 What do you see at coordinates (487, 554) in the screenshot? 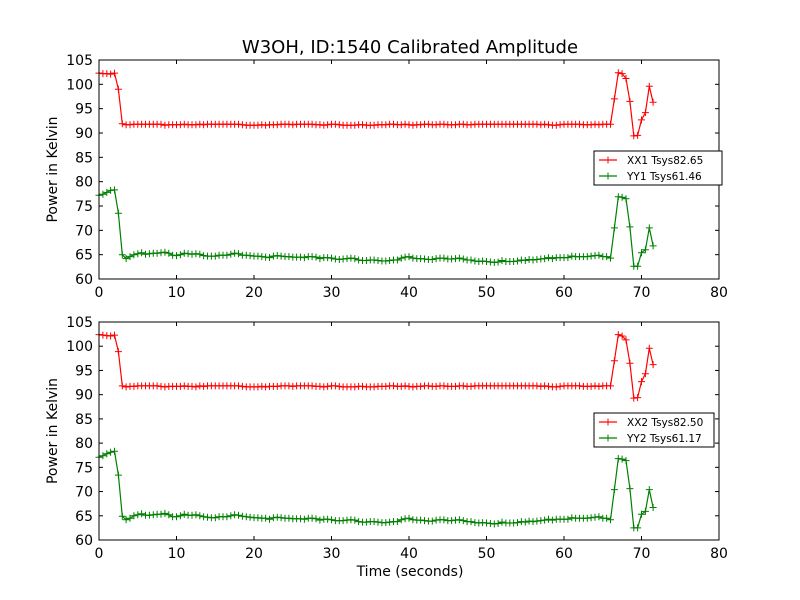
I see `x-tick-label: 50` at bounding box center [487, 554].